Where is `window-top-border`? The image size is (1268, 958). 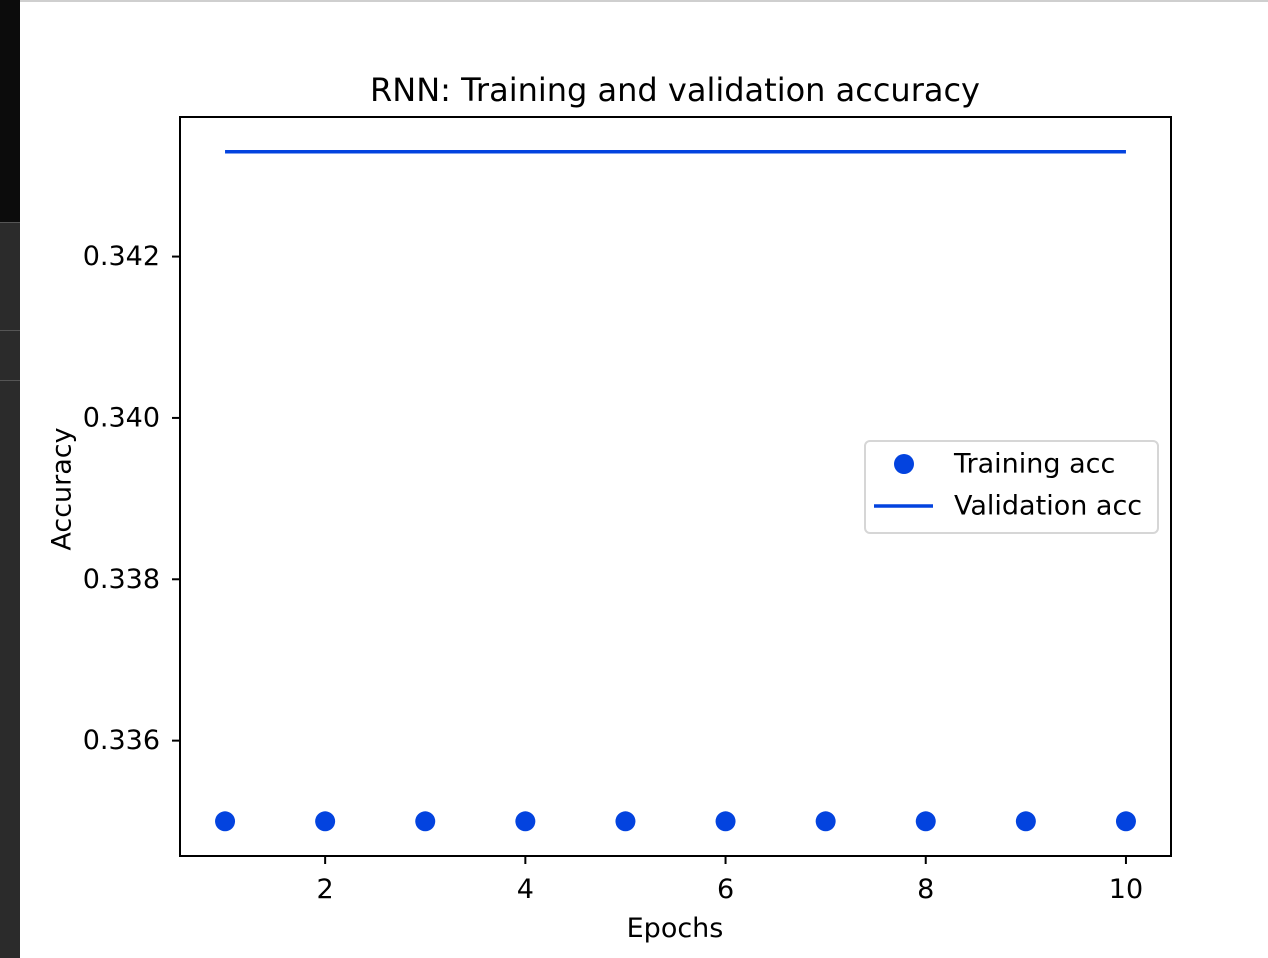
window-top-border is located at coordinates (644, 1).